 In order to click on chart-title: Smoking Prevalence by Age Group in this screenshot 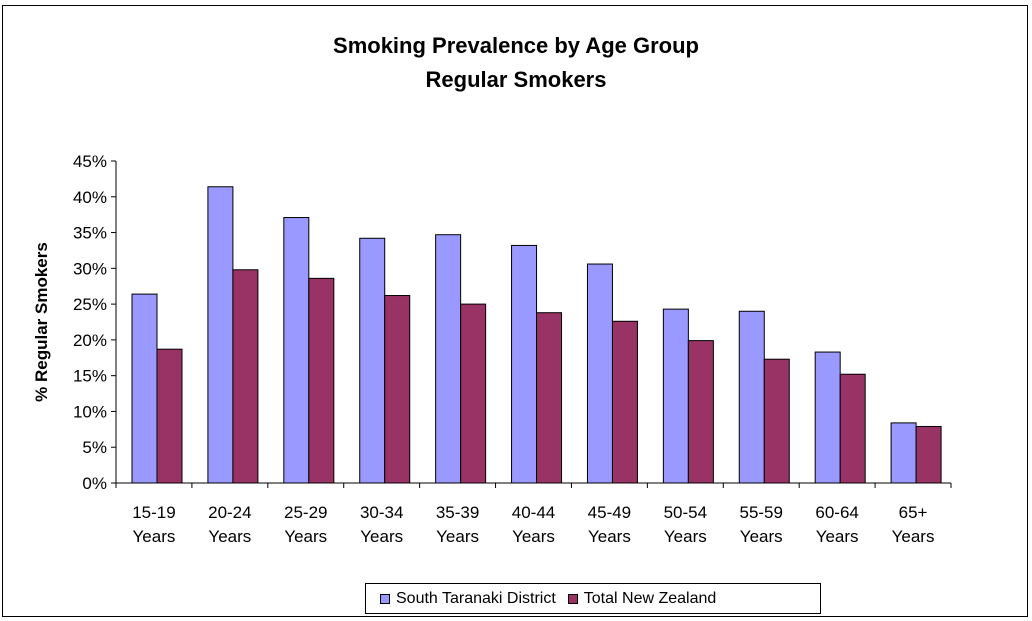, I will do `click(516, 45)`.